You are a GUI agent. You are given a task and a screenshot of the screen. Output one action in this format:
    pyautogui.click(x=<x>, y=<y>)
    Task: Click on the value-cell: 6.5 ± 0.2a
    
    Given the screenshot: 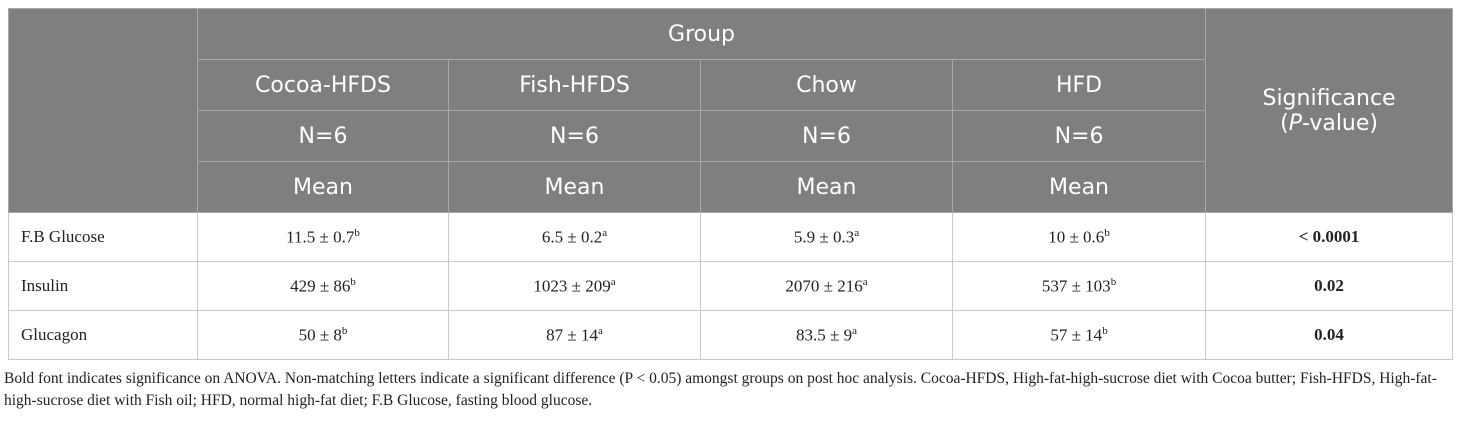 What is the action you would take?
    pyautogui.click(x=574, y=237)
    